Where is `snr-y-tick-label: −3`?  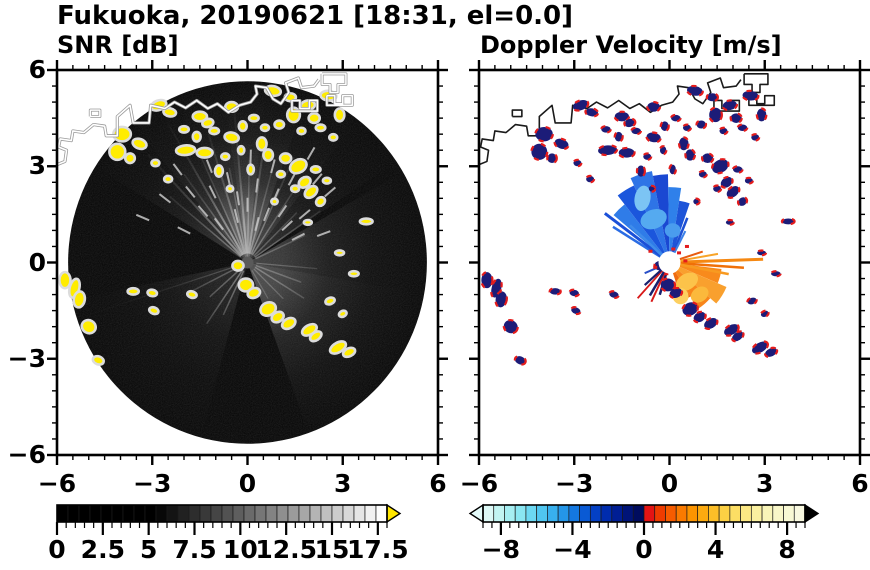
snr-y-tick-label: −3 is located at coordinates (26, 358).